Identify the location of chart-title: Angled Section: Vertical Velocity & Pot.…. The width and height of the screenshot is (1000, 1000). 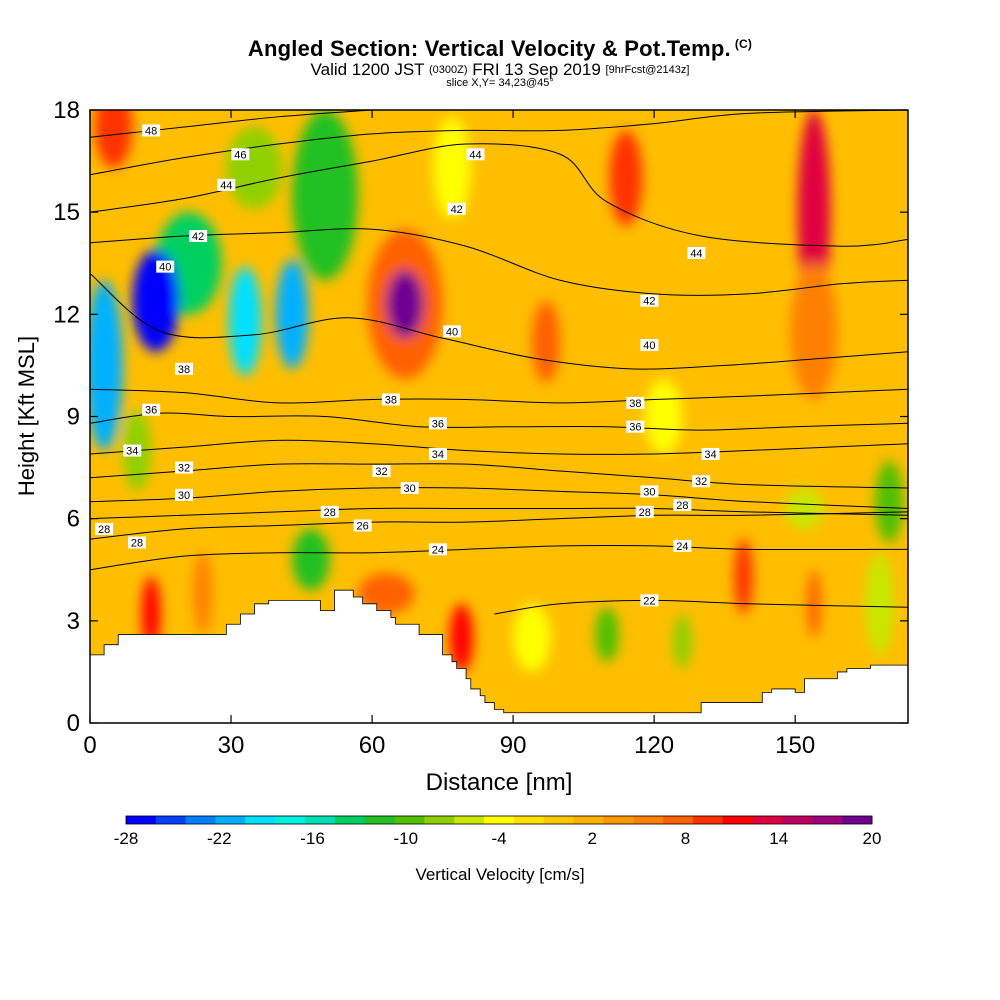
(500, 48).